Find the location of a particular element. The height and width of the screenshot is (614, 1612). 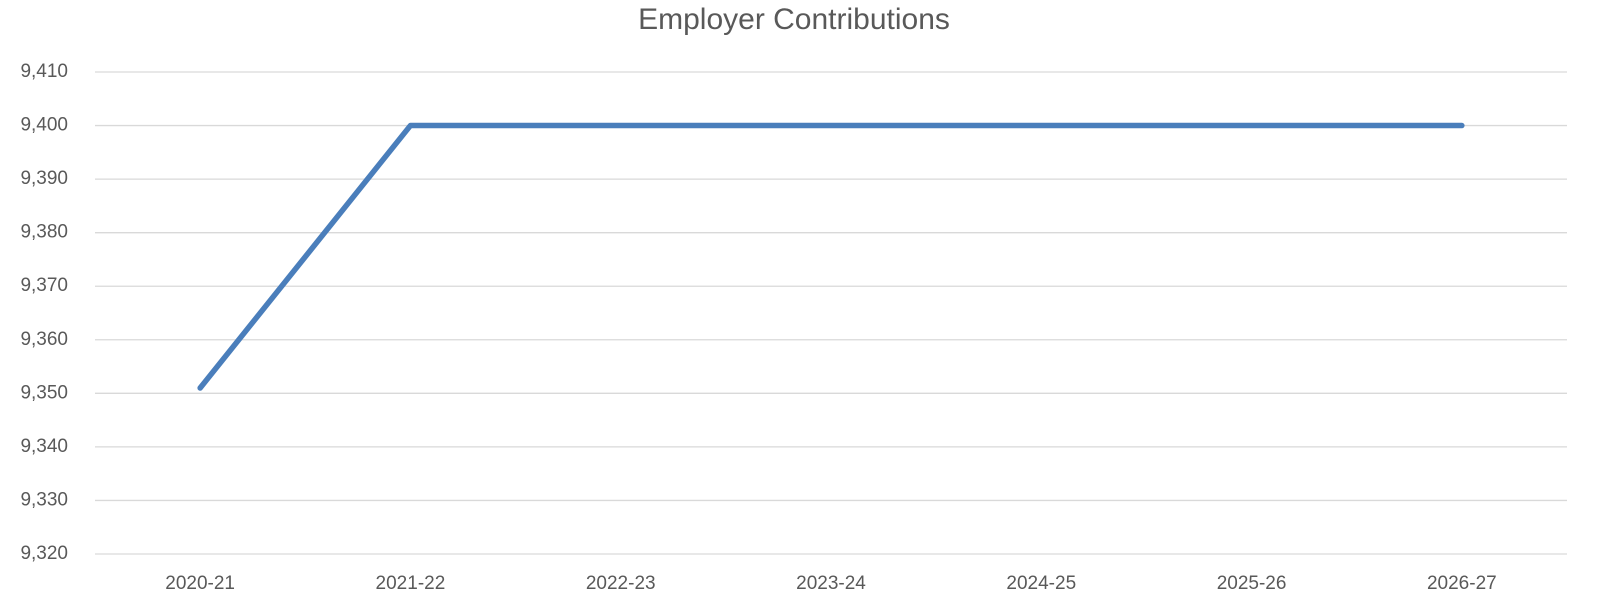

chart-title: Employer Contributions is located at coordinates (794, 19).